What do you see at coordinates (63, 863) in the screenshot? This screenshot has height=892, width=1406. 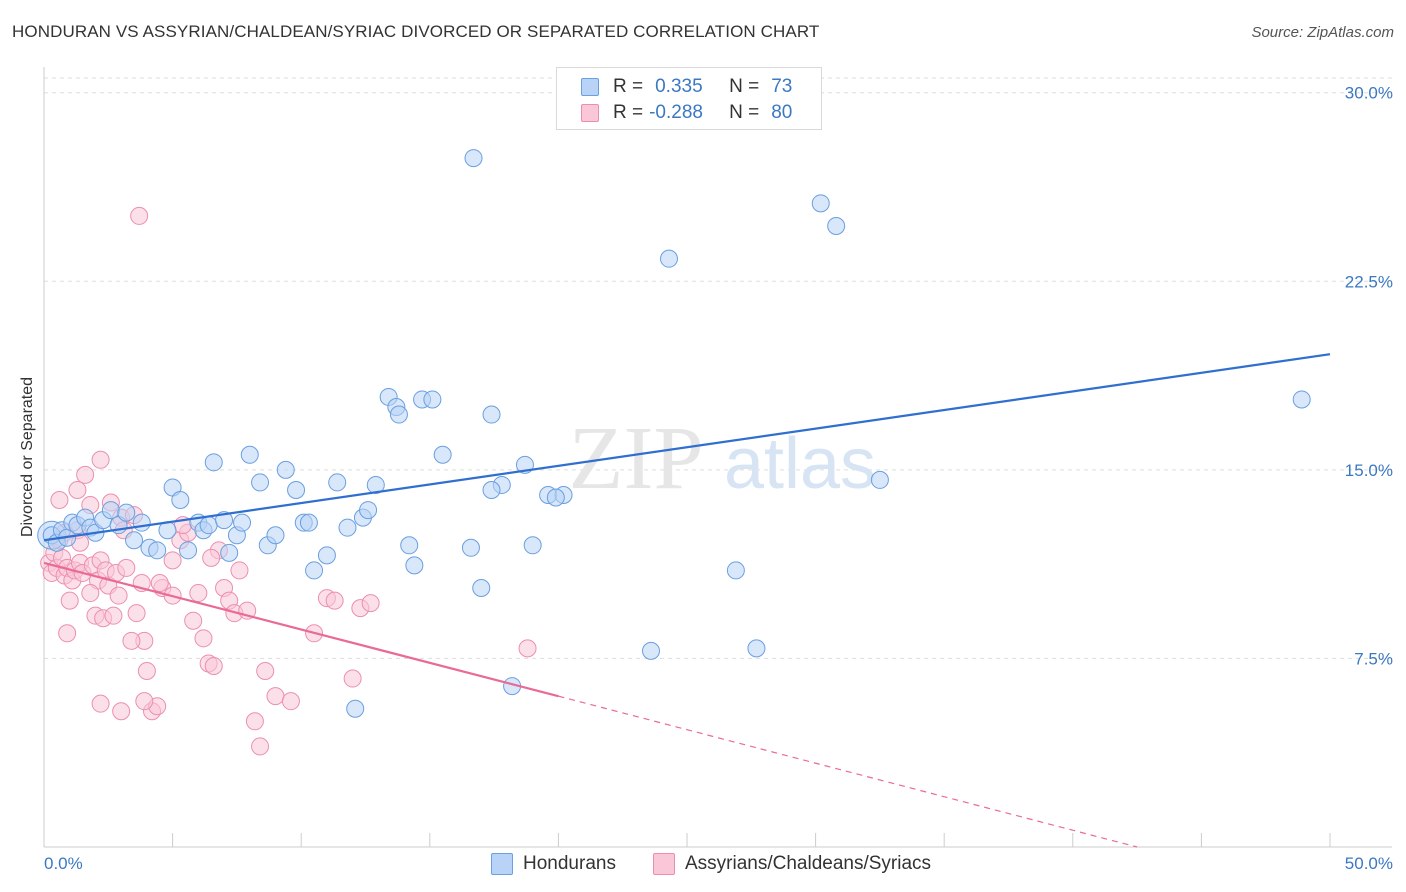 I see `x-tick-label: 0.0%` at bounding box center [63, 863].